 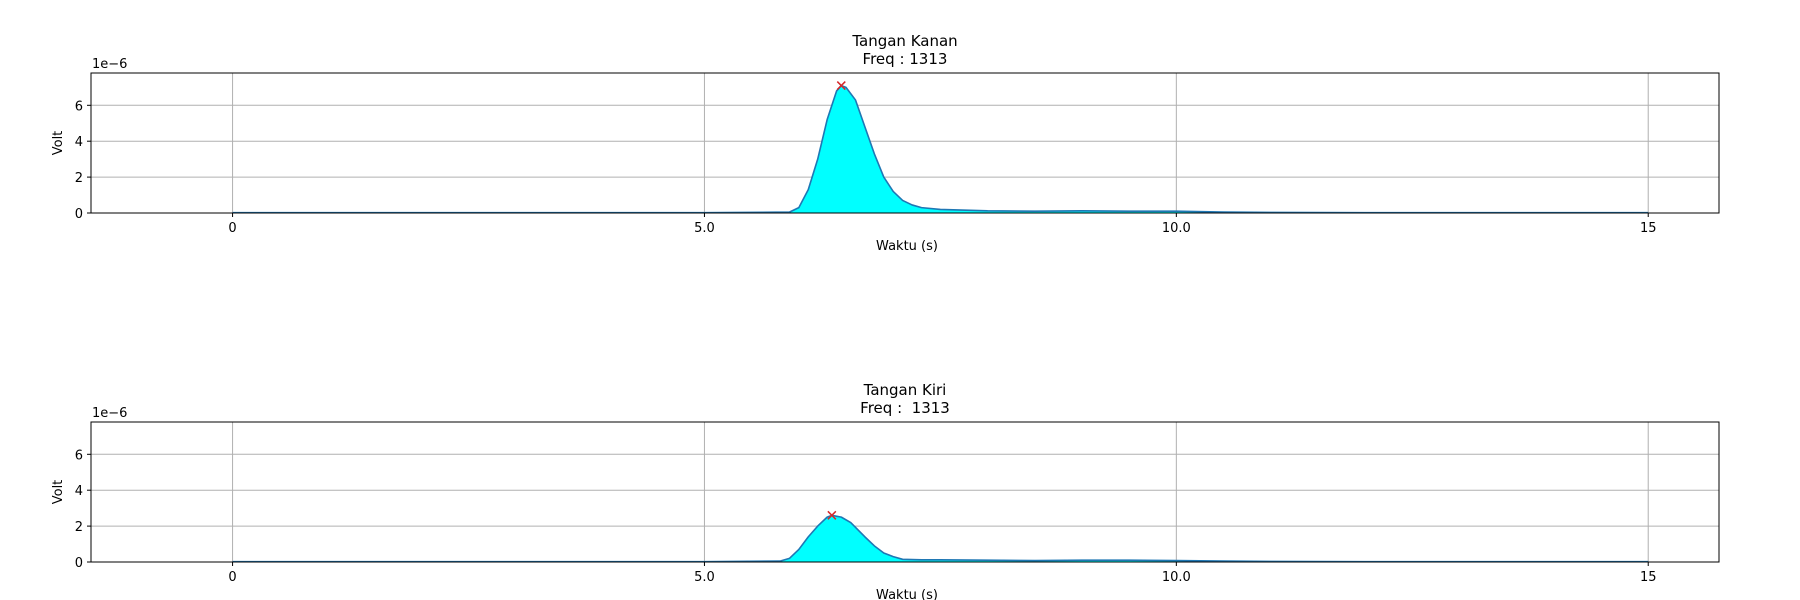 I want to click on signal-area-fill, so click(x=940, y=538).